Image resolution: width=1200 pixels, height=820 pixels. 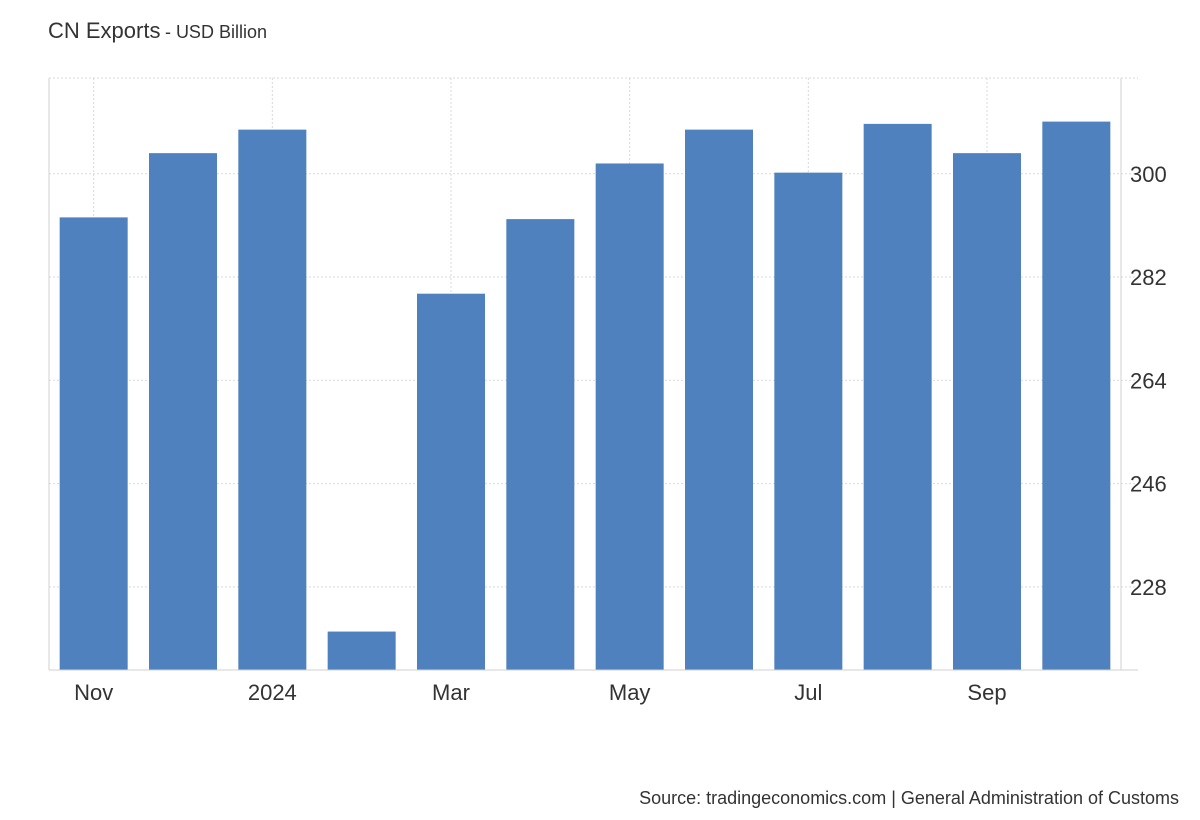 What do you see at coordinates (93, 443) in the screenshot?
I see `bar-nov` at bounding box center [93, 443].